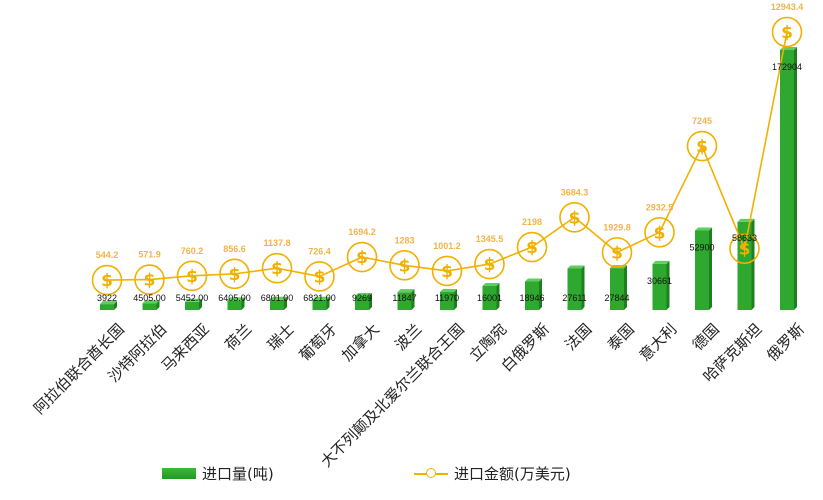 This screenshot has height=500, width=823. I want to click on bar-value-label: 6821.00, so click(319, 298).